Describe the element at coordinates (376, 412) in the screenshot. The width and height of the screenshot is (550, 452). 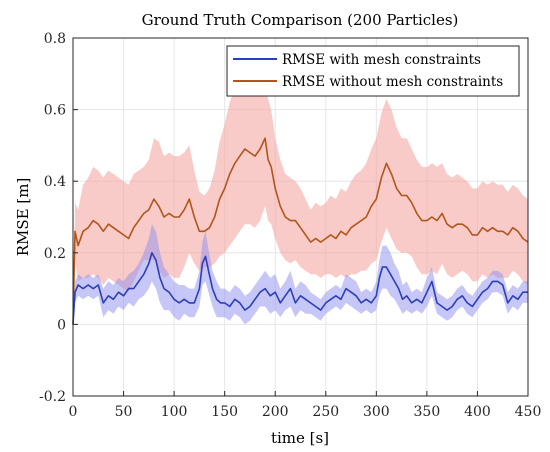
I see `x-tick-label: 300` at that location.